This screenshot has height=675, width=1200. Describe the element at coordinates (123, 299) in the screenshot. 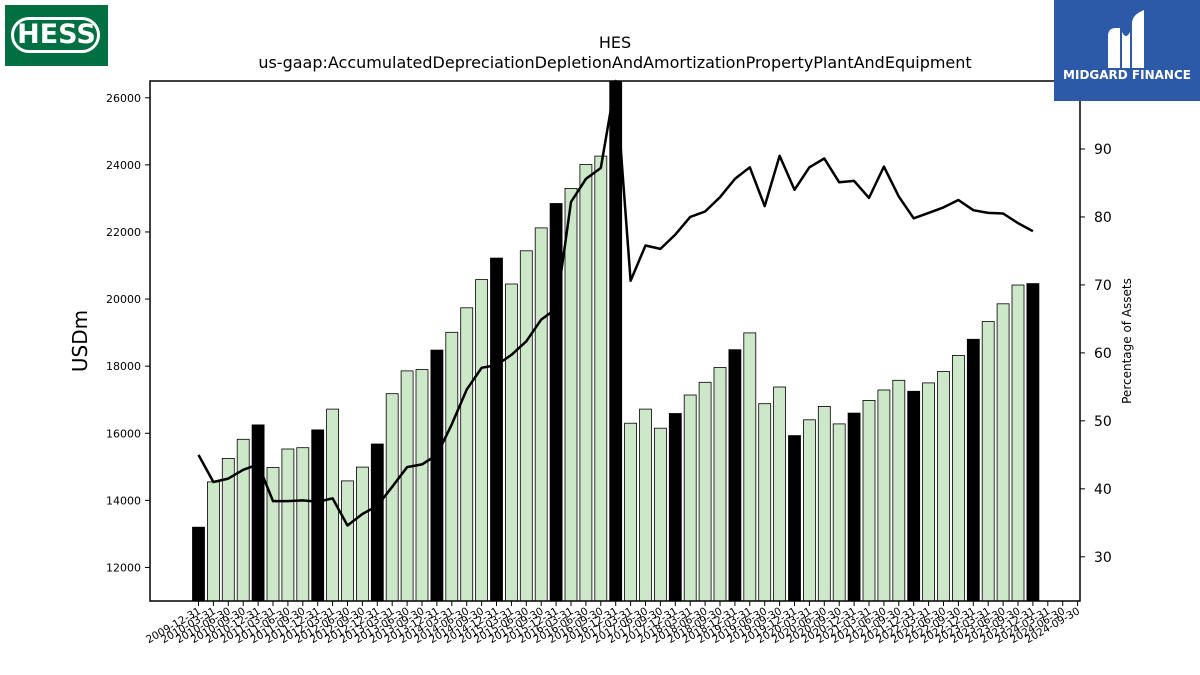

I see `y-tick-label: 20000` at that location.